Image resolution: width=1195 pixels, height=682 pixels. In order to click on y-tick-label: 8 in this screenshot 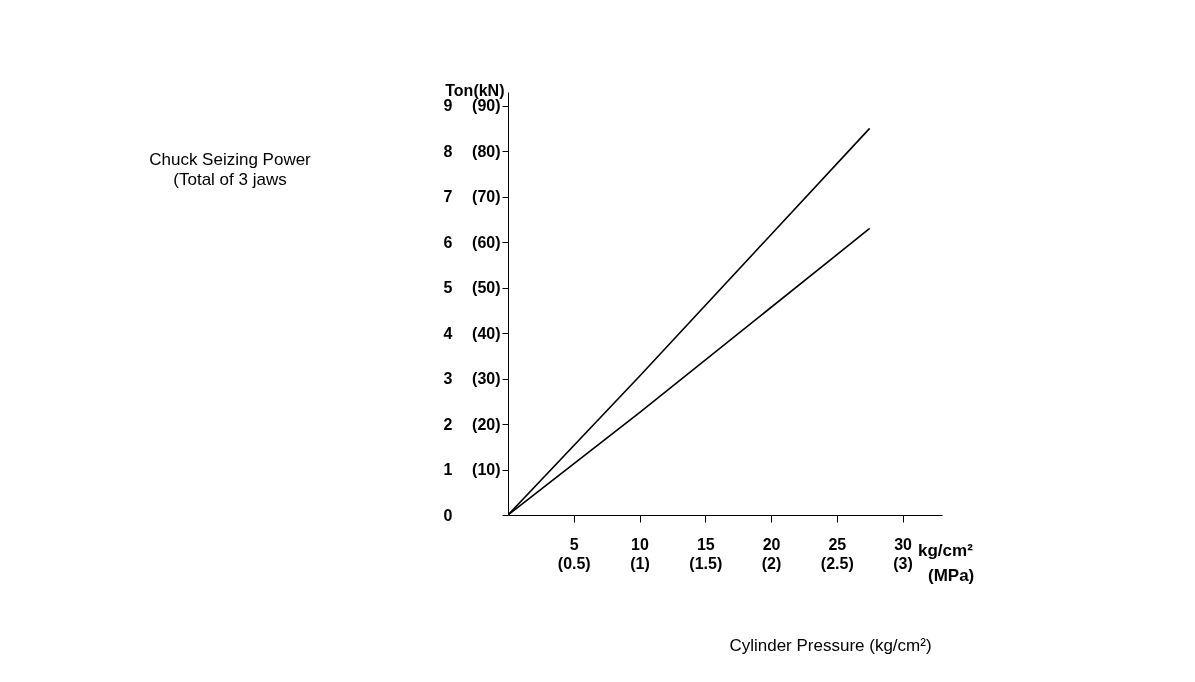, I will do `click(448, 151)`.